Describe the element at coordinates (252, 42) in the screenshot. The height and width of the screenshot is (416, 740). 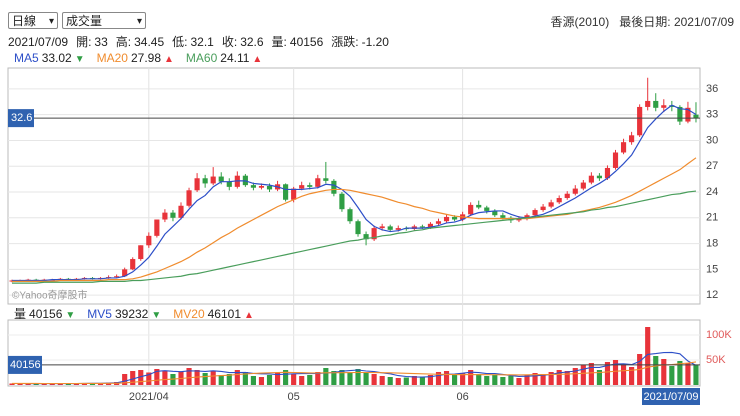
I see `info-value: 32.6` at that location.